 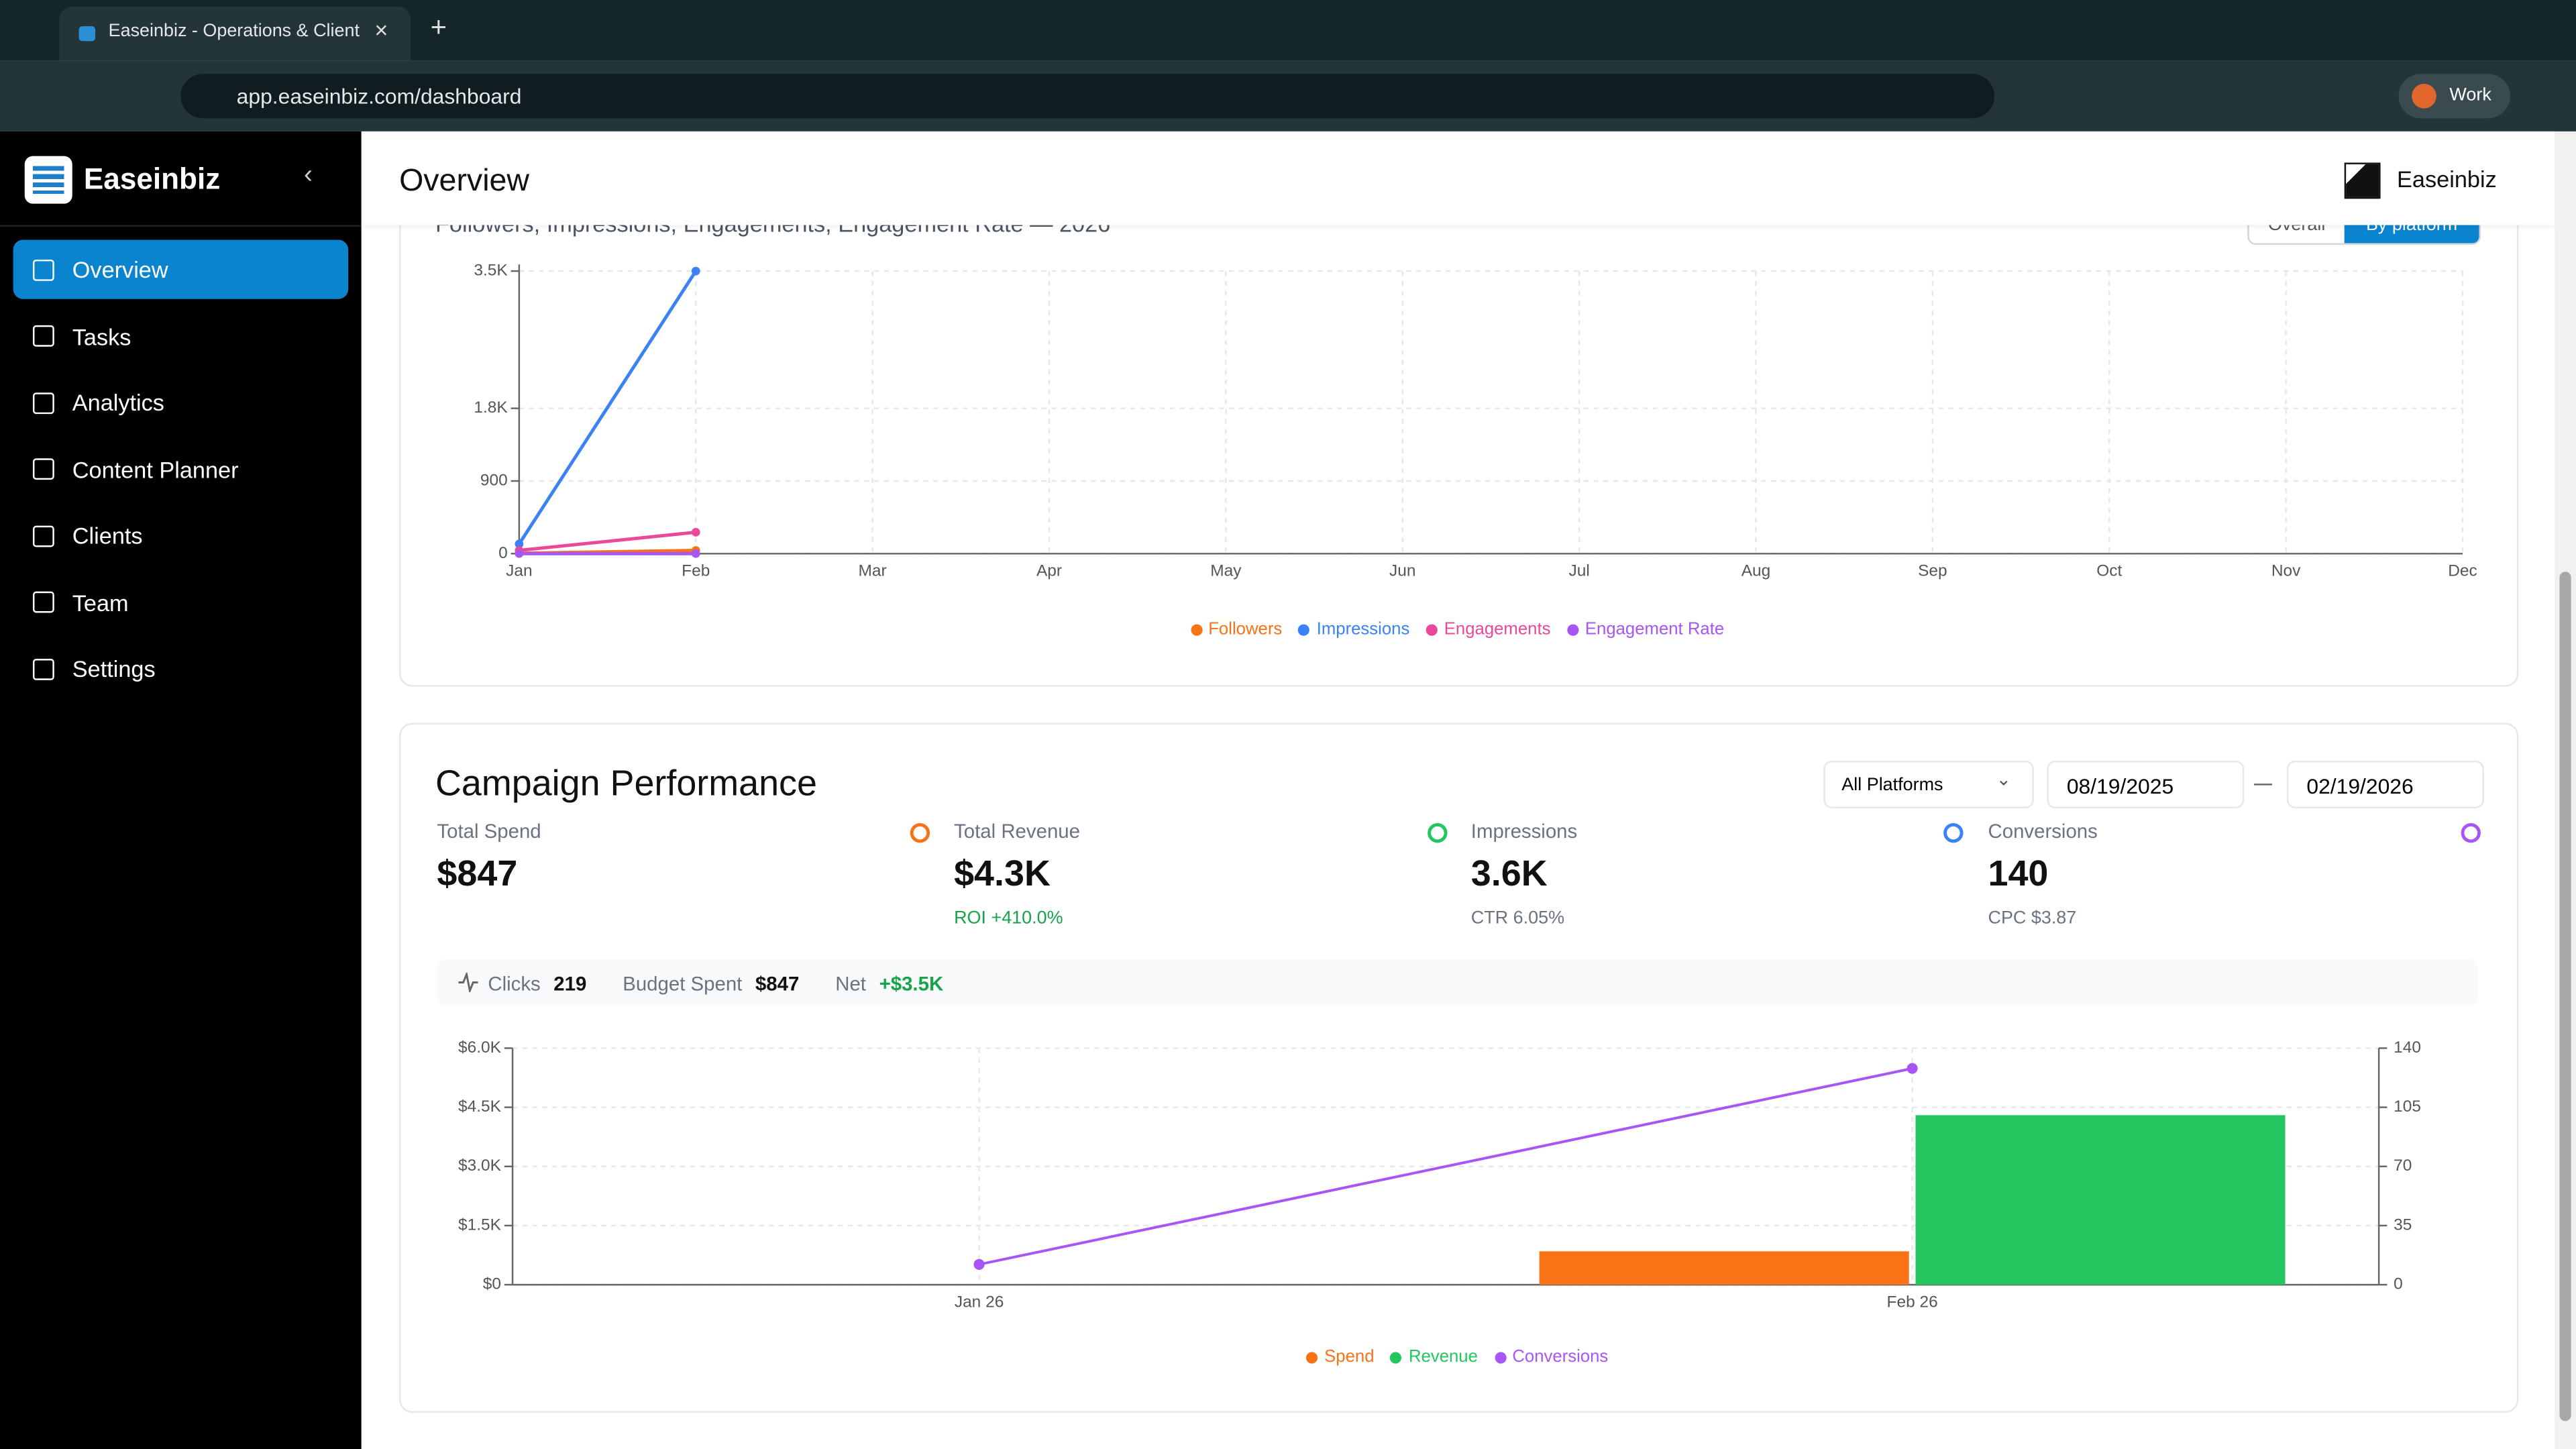 What do you see at coordinates (1560, 1356) in the screenshot?
I see `legend-label: Conversions` at bounding box center [1560, 1356].